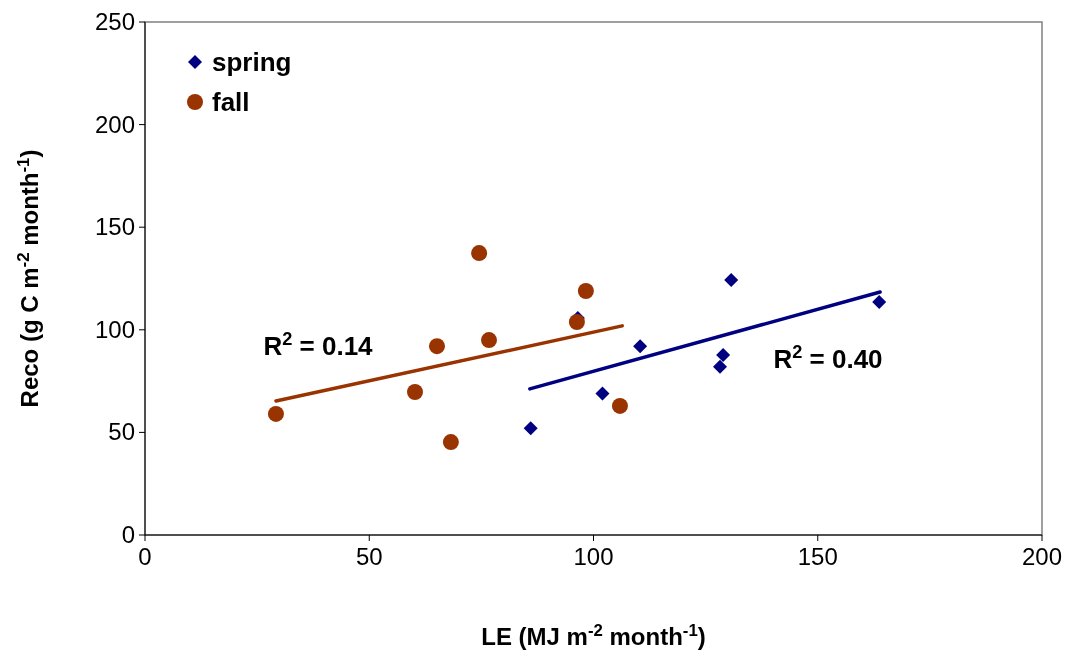  Describe the element at coordinates (369, 556) in the screenshot. I see `x-tick-label: 50` at that location.